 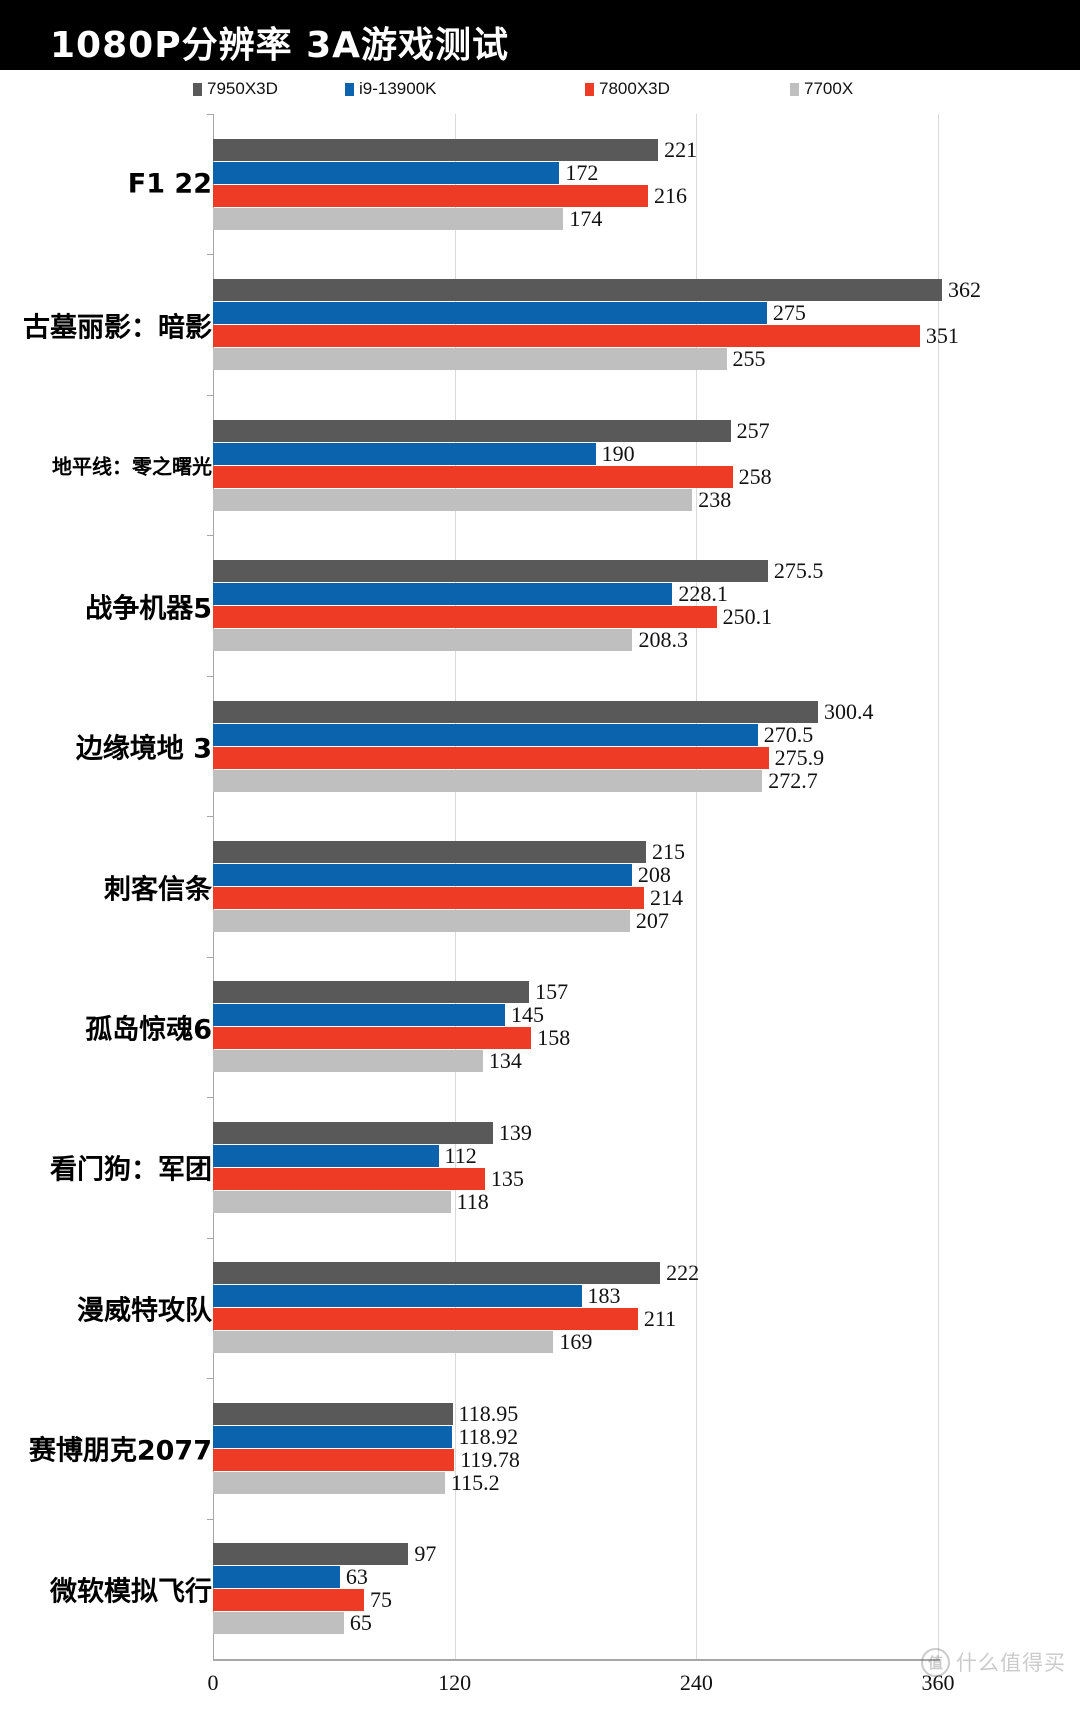 I want to click on bar-value-label: 255, so click(x=749, y=359).